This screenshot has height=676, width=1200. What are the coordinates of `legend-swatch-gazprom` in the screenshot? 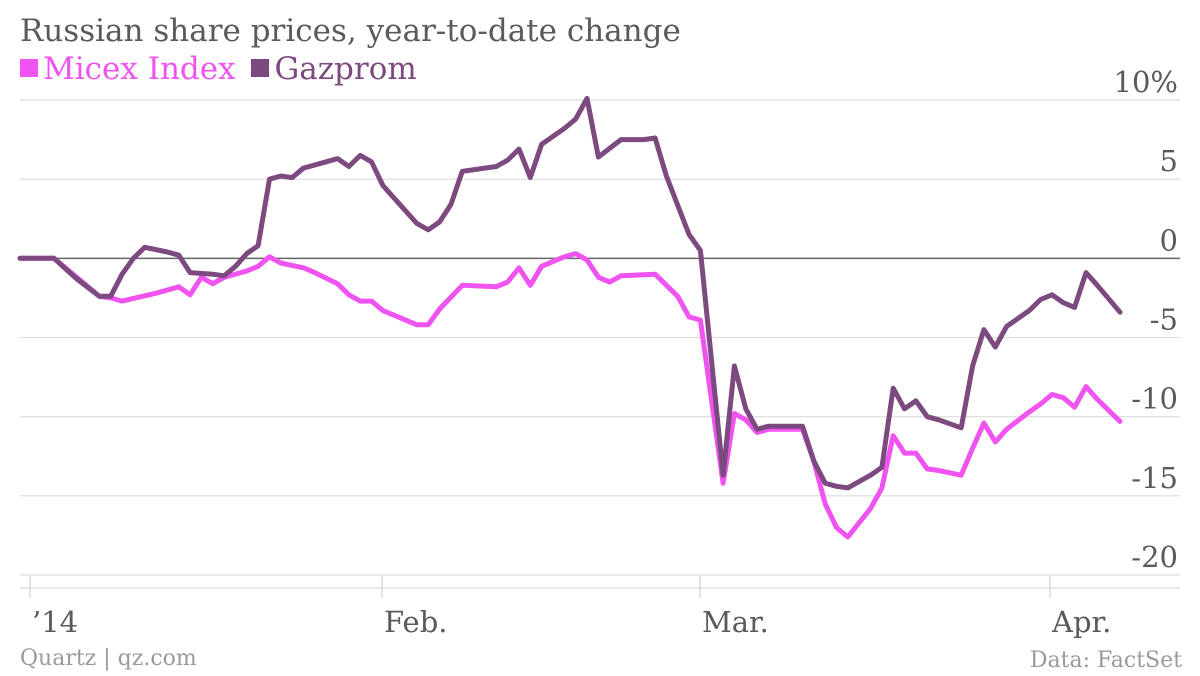 It's located at (260, 68).